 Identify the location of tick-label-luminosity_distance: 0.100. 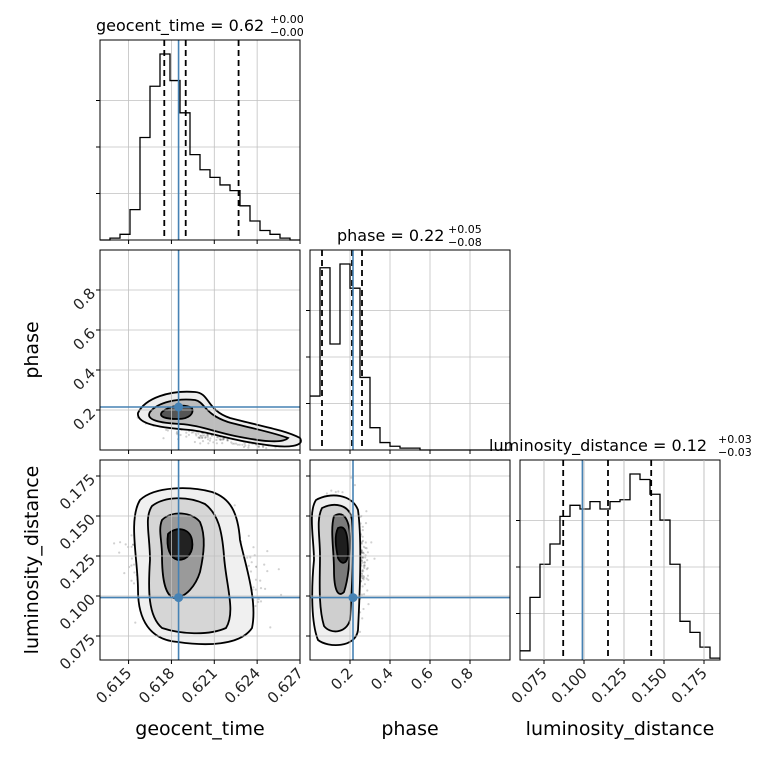
(77, 611).